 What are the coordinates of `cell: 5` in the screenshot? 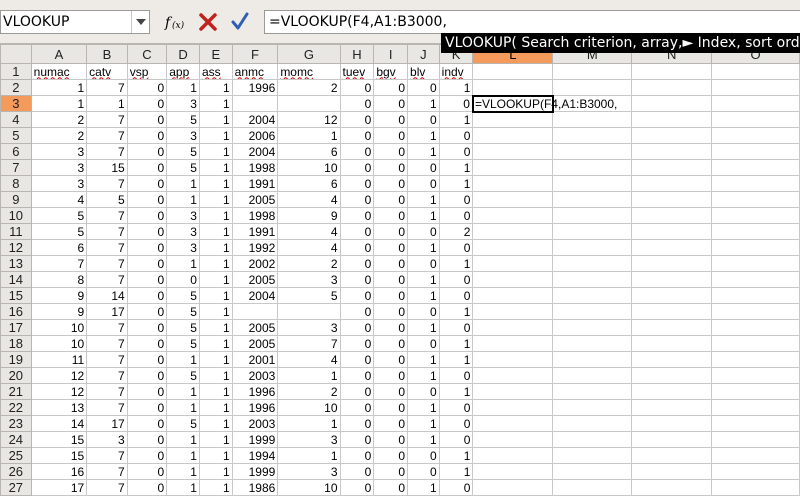 It's located at (183, 295).